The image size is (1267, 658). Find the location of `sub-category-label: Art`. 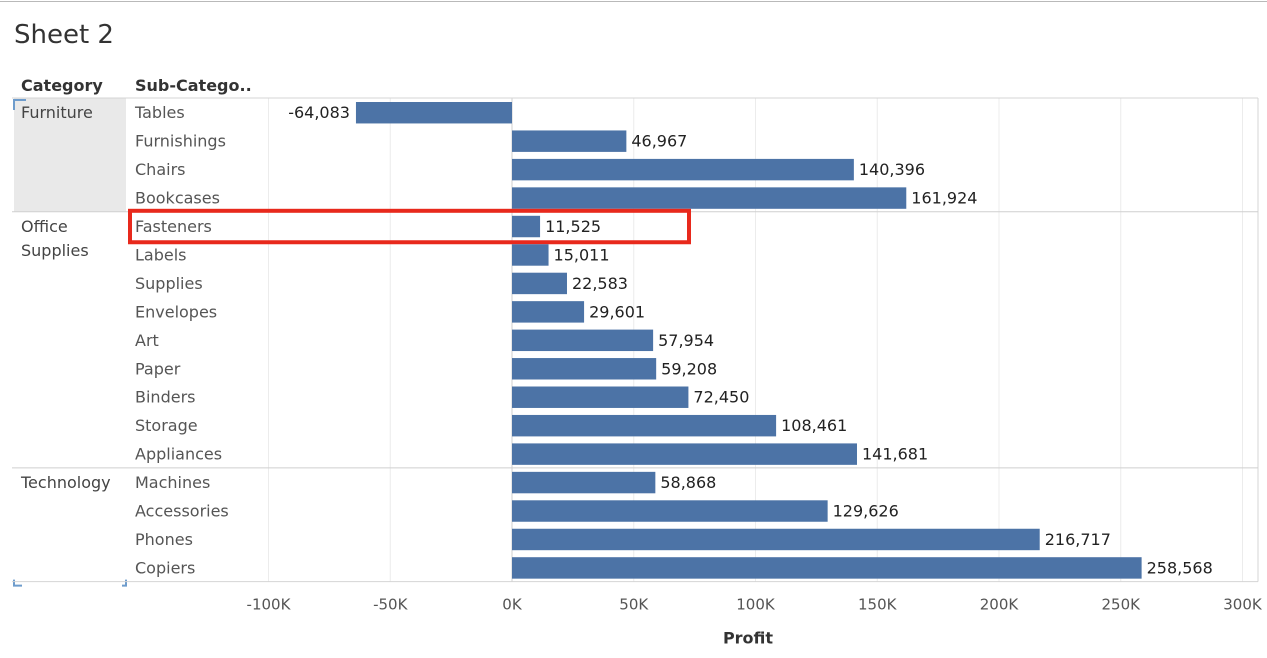

sub-category-label: Art is located at coordinates (147, 340).